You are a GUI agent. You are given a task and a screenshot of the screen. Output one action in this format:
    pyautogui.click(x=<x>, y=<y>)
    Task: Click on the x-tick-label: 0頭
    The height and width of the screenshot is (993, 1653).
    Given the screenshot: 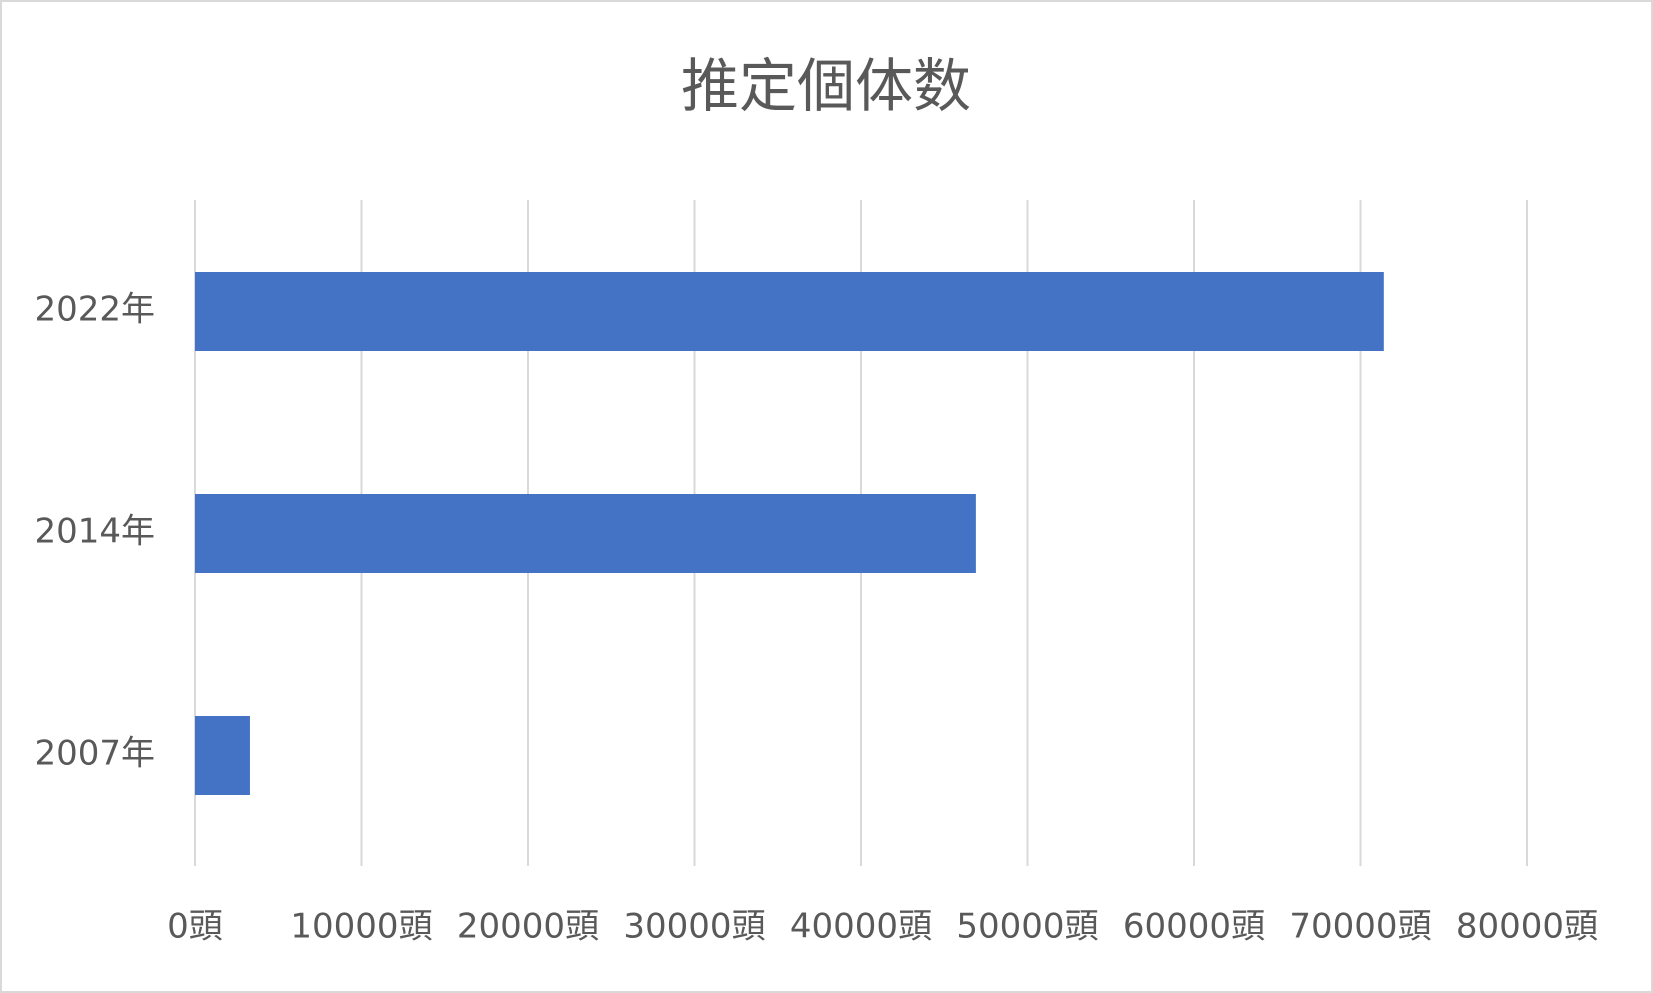 What is the action you would take?
    pyautogui.click(x=195, y=927)
    